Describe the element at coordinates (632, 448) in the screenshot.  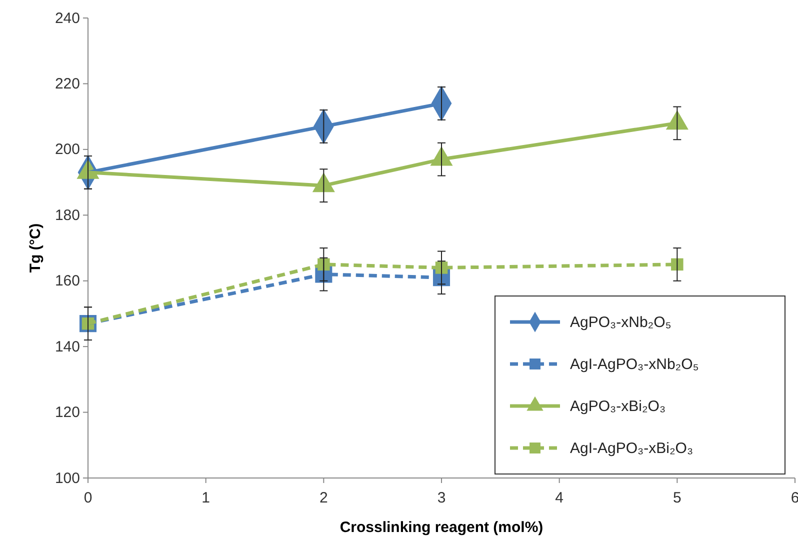
I see `legend-label: AgI-AgPO₃-xBi₂O₃` at that location.